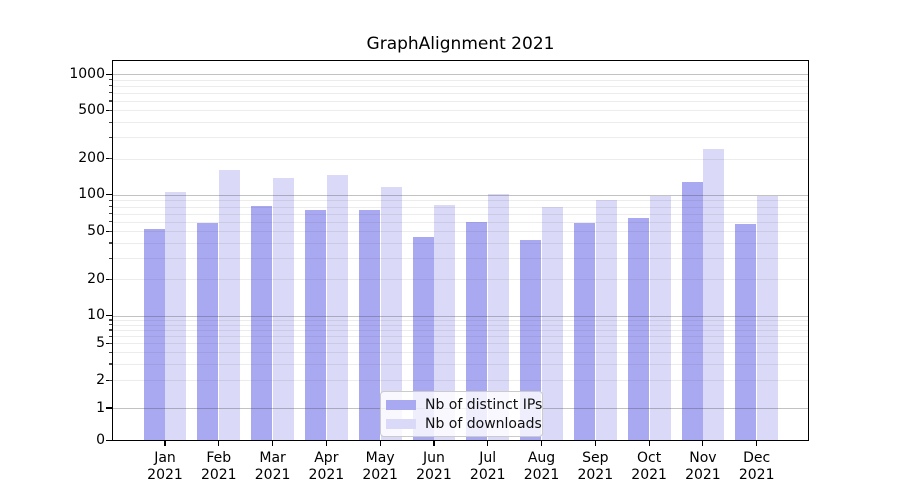 This screenshot has height=500, width=900. Describe the element at coordinates (584, 331) in the screenshot. I see `bar-distinct-ips-sep` at that location.